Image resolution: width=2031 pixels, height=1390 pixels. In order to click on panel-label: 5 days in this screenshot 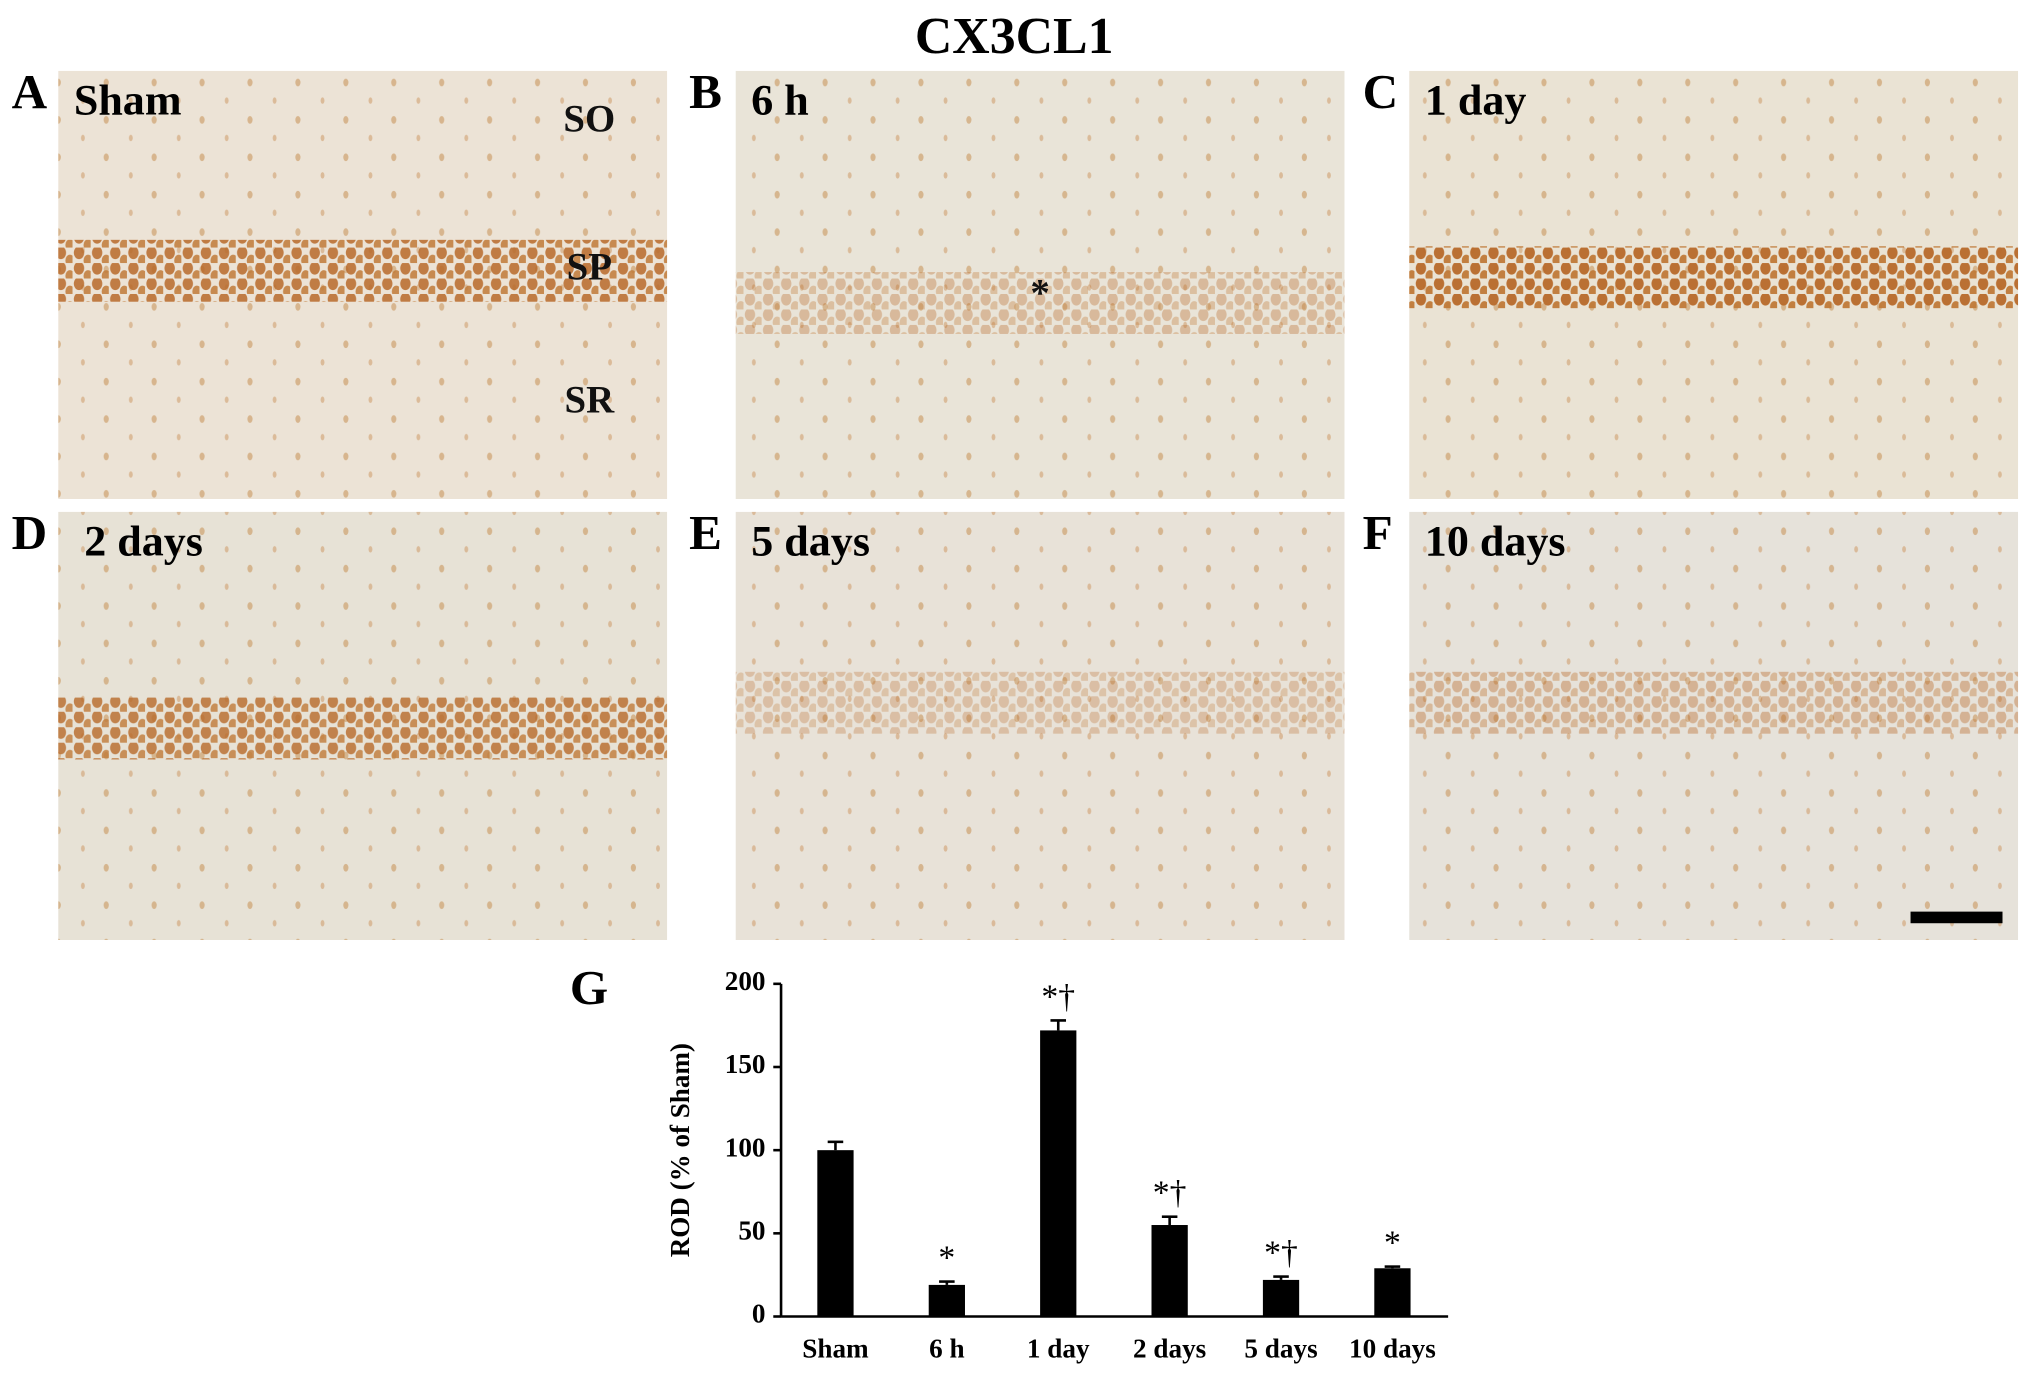, I will do `click(810, 541)`.